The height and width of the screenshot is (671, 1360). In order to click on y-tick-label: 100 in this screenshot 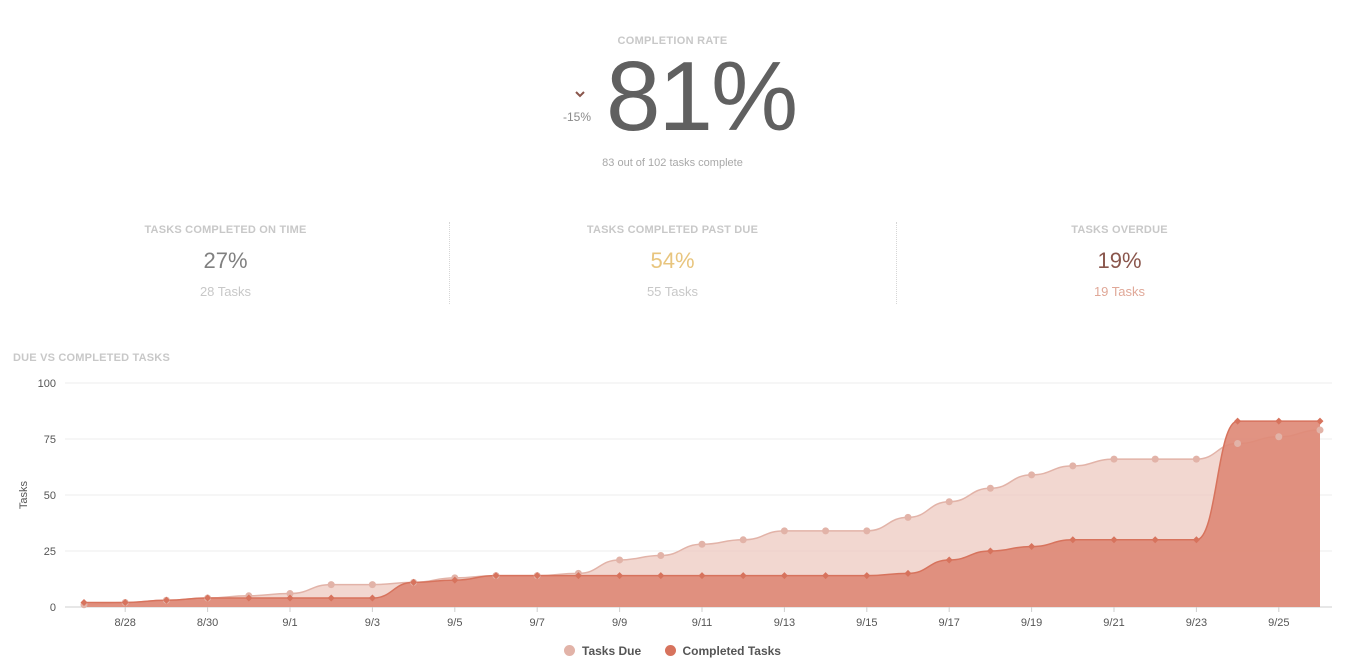, I will do `click(47, 384)`.